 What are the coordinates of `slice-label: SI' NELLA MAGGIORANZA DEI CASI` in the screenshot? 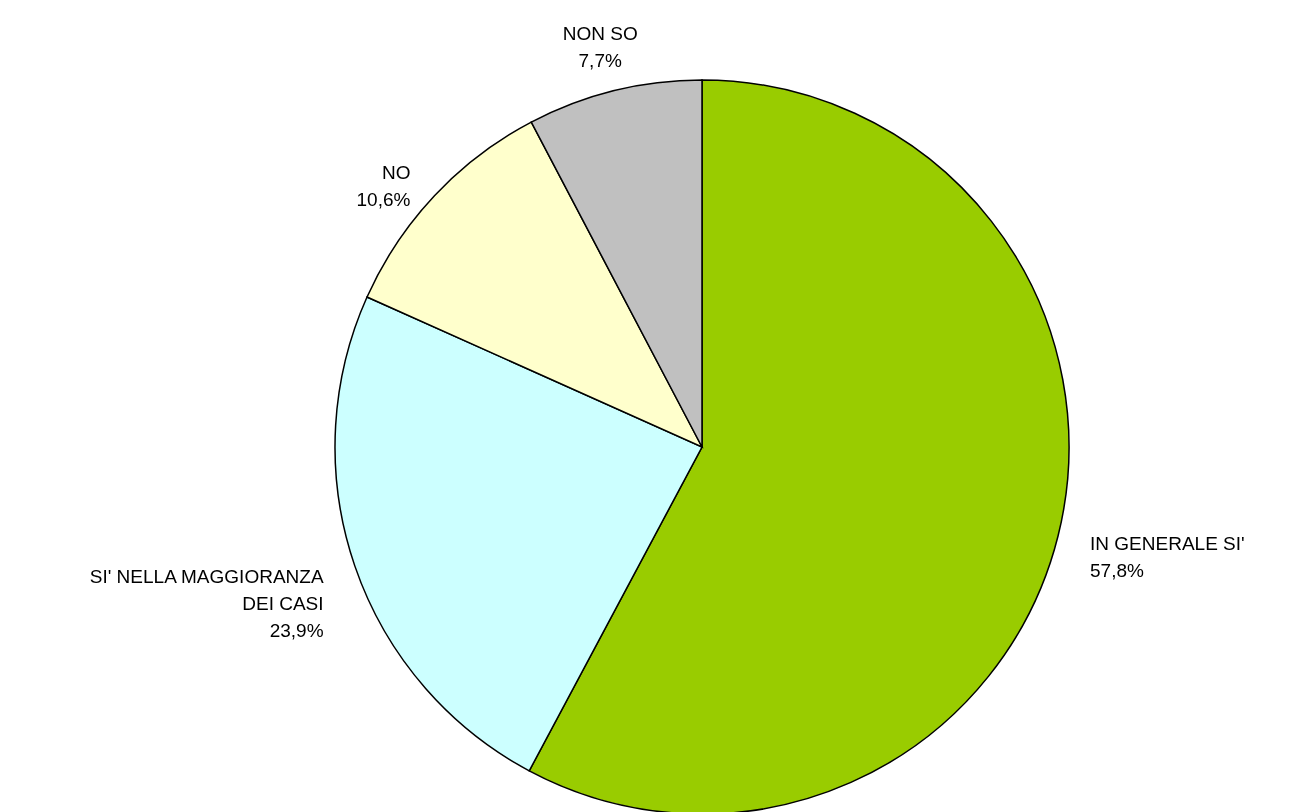 It's located at (206, 589).